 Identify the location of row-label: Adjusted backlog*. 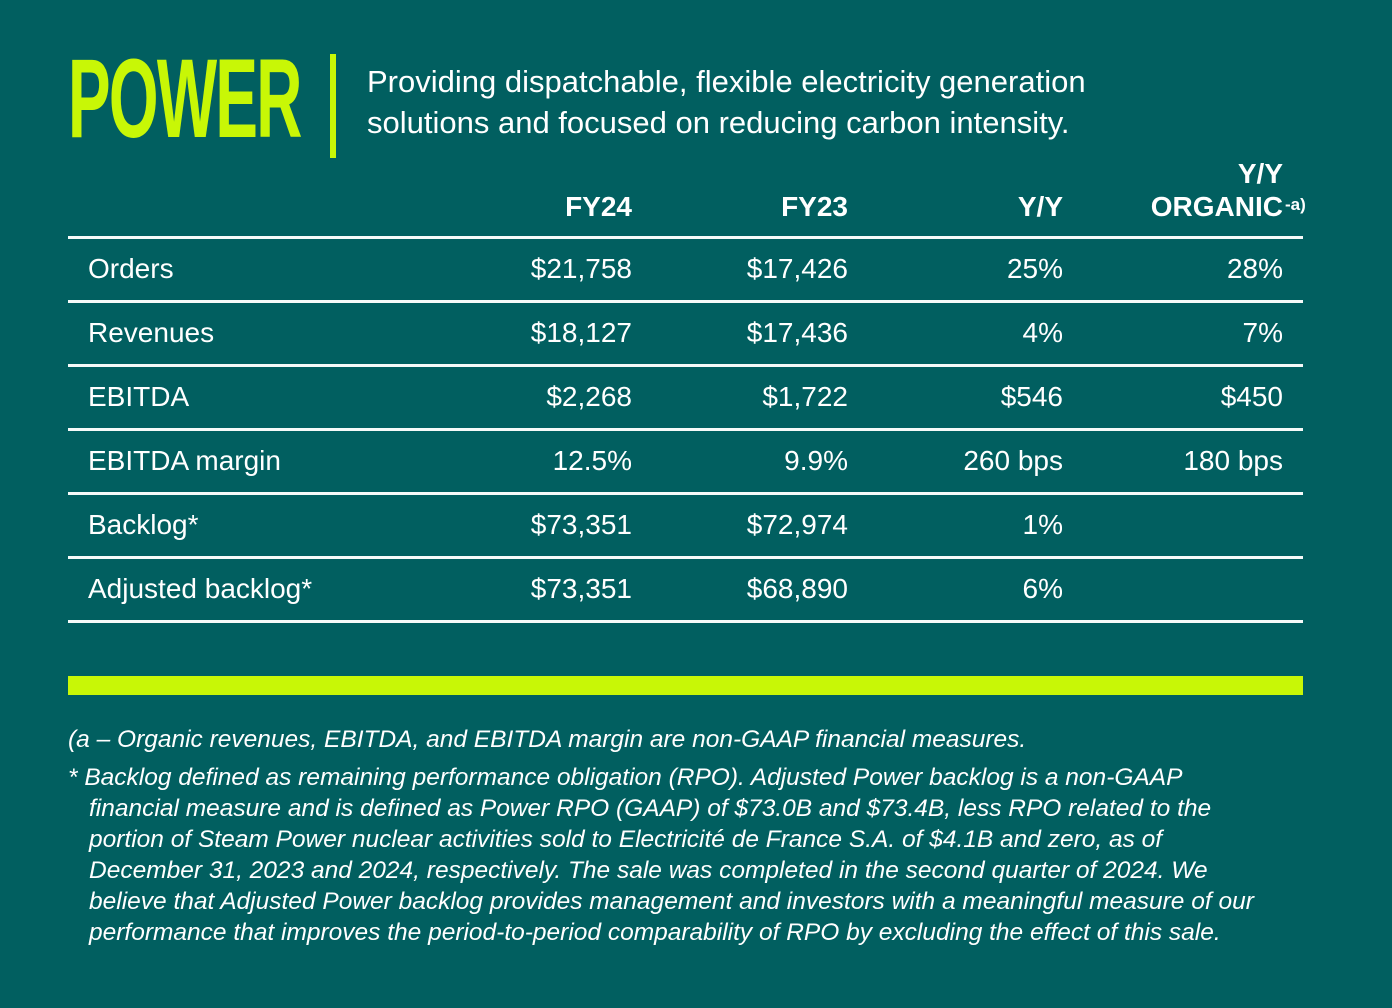
(200, 588).